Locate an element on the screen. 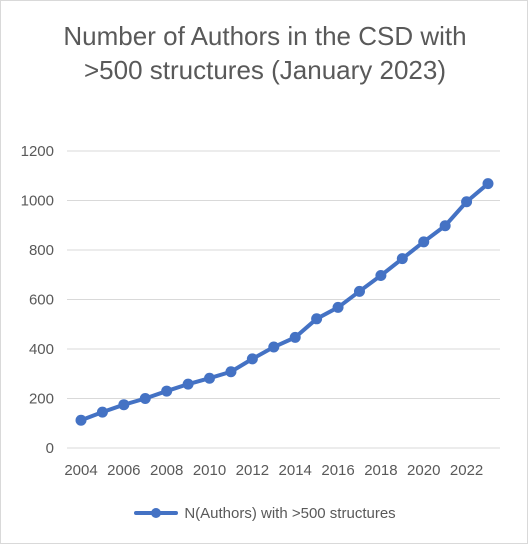  legend-label: N(Authors) with >500 structures is located at coordinates (290, 513).